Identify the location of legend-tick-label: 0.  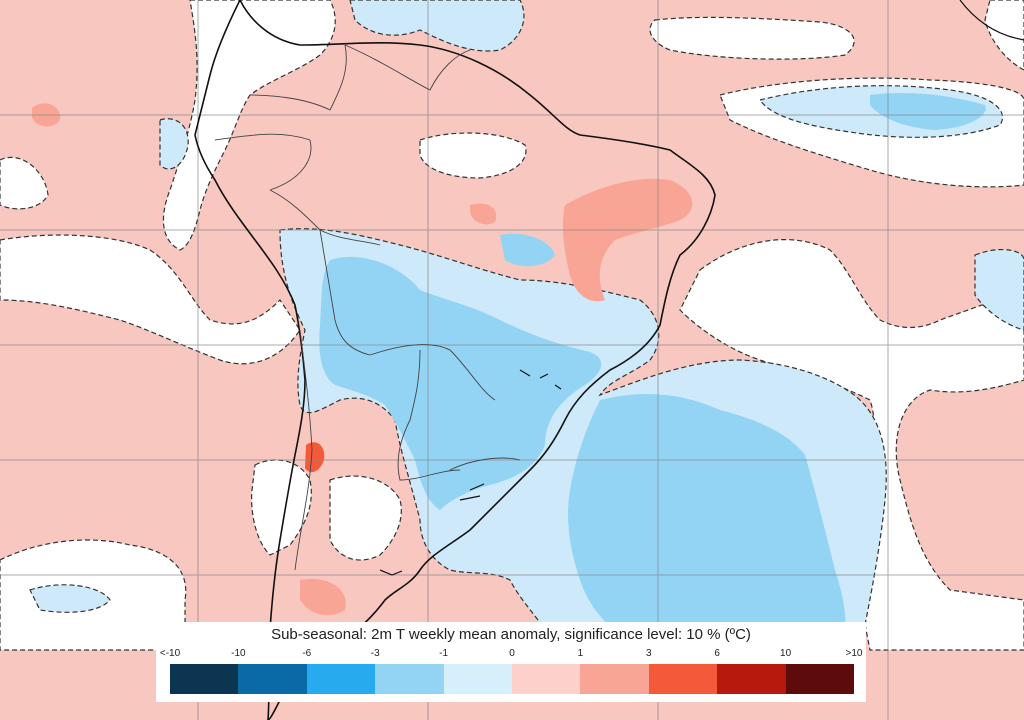
(512, 653).